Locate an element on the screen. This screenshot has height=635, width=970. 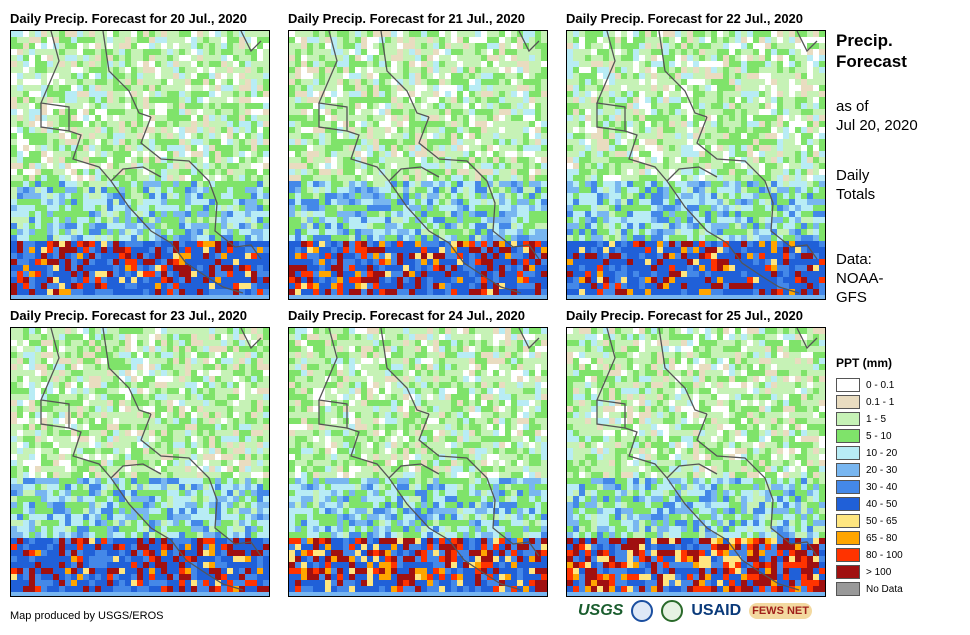
usaid-logo: USAID is located at coordinates (716, 611).